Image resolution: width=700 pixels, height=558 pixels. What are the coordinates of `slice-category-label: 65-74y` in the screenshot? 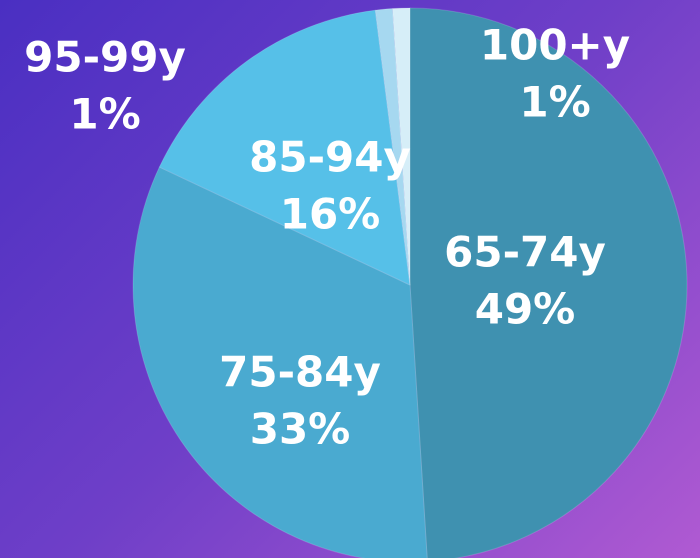 It's located at (525, 252).